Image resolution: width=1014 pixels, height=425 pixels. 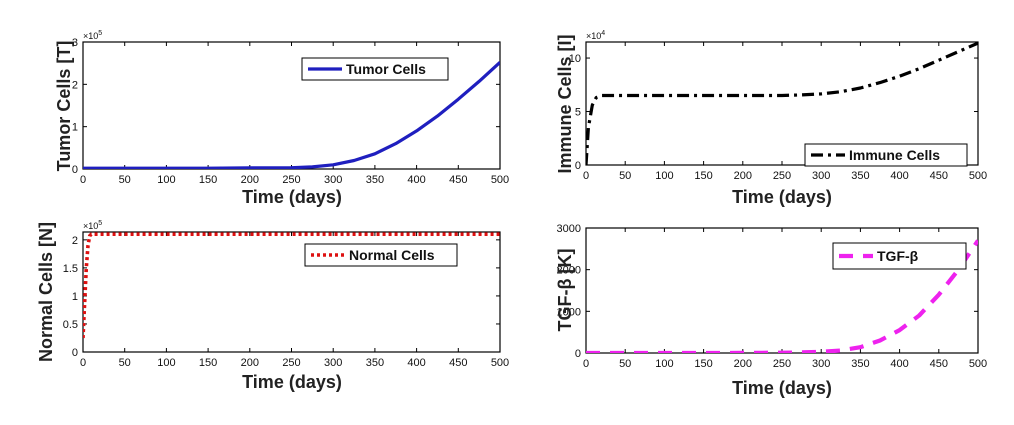 What do you see at coordinates (743, 176) in the screenshot?
I see `immune-x-tick-label: 200` at bounding box center [743, 176].